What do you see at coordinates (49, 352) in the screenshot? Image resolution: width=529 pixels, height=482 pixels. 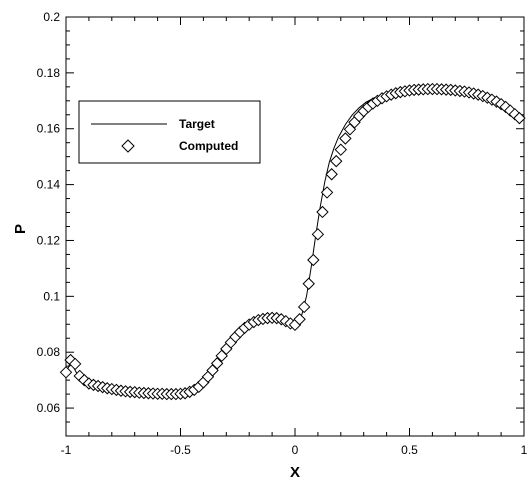 I see `y-tick-label: 0.08` at bounding box center [49, 352].